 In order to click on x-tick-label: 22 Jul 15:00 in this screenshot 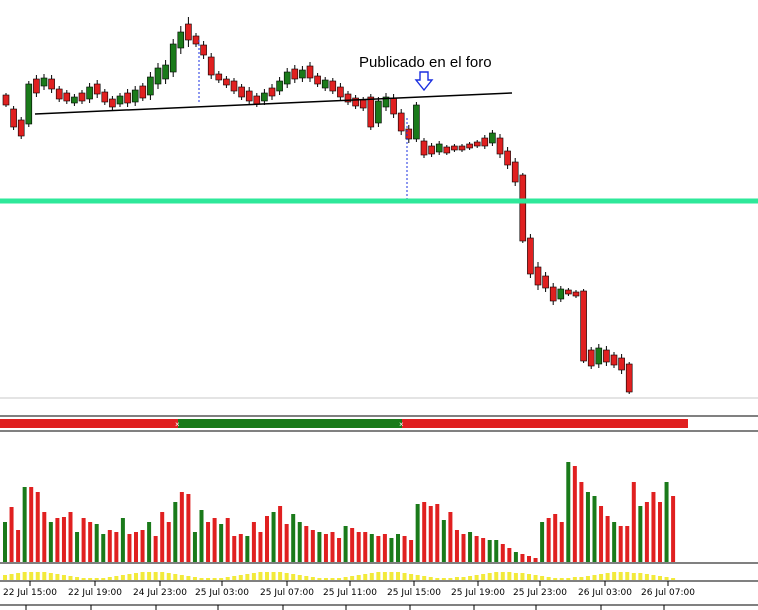, I will do `click(30, 593)`.